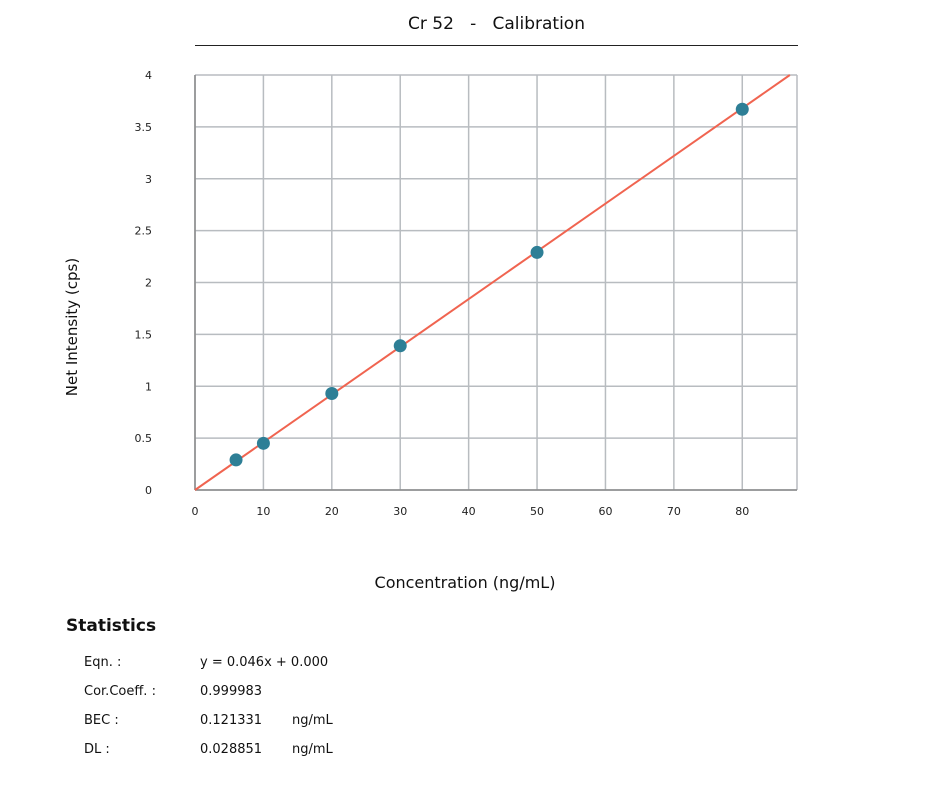 This screenshot has width=931, height=786. Describe the element at coordinates (120, 691) in the screenshot. I see `stat-label: Cor.Coeff. :` at that location.